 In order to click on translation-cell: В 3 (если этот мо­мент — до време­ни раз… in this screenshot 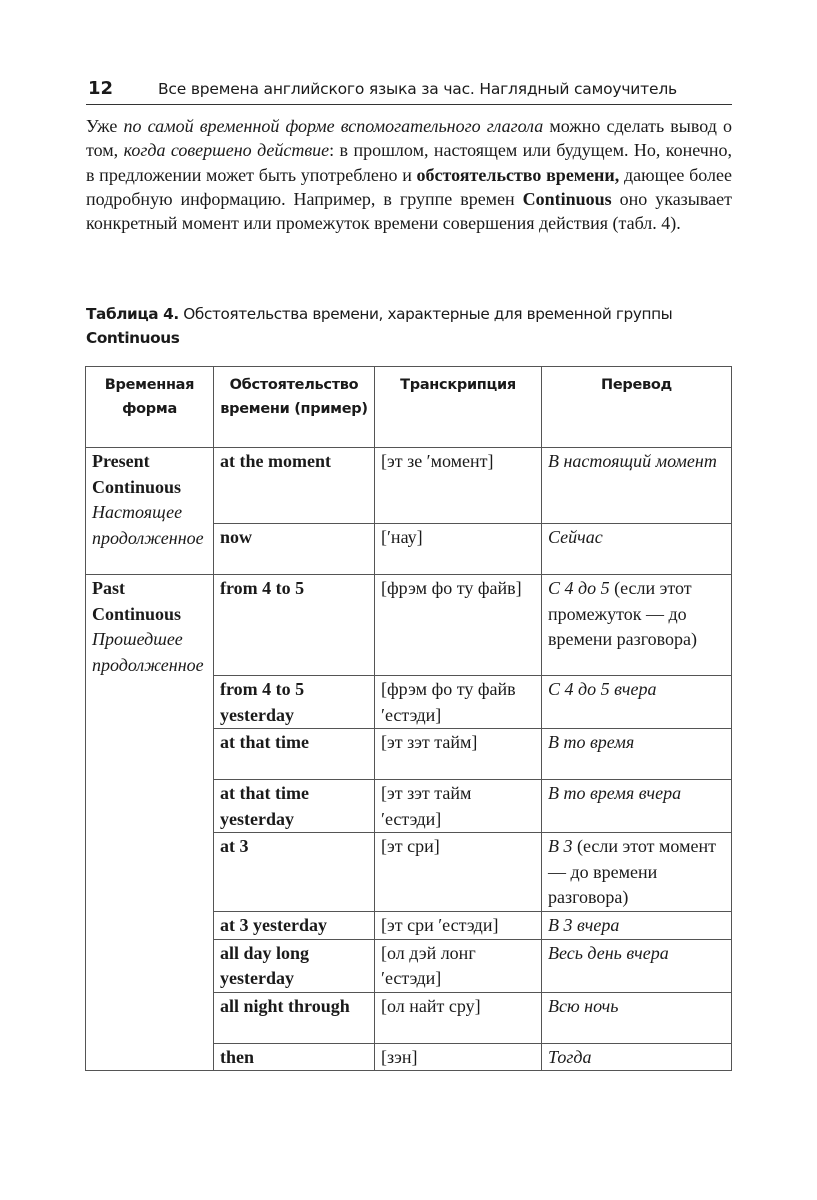, I will do `click(636, 872)`.